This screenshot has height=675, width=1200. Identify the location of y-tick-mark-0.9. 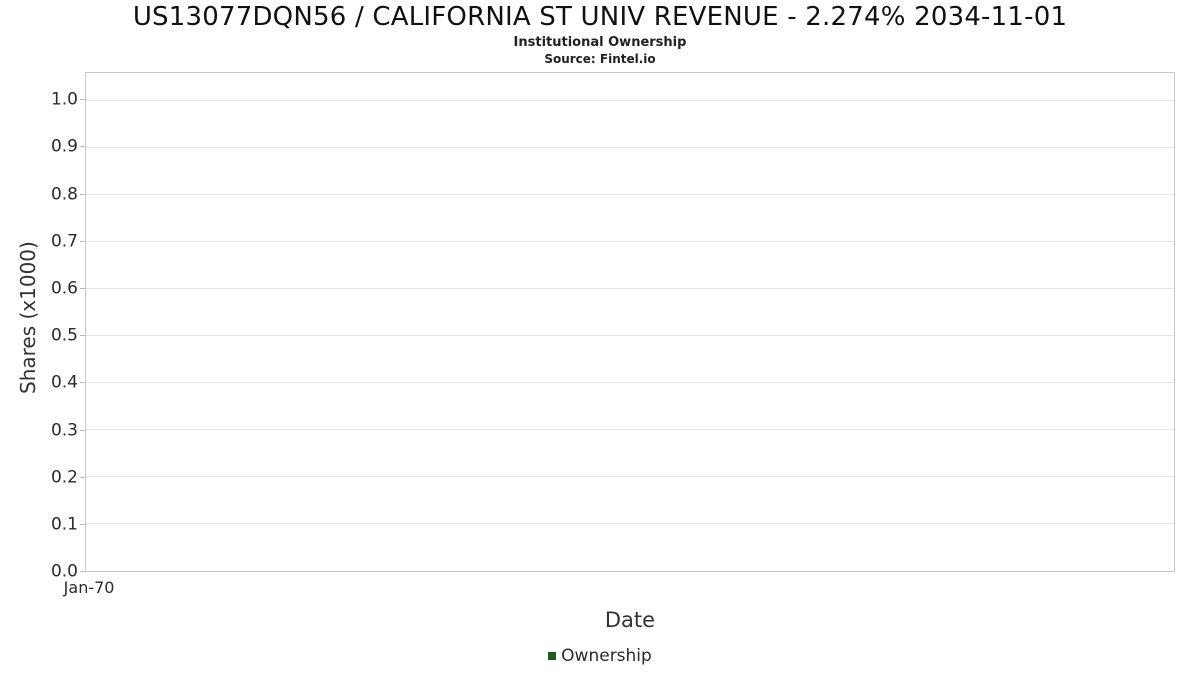
(82, 147).